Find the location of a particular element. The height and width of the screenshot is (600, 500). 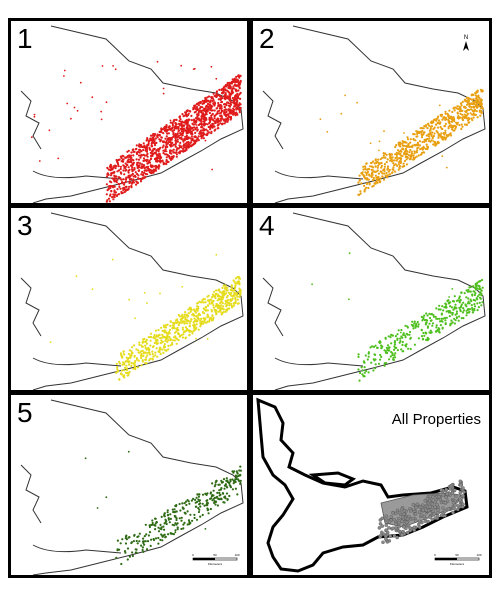

lake-shoreline is located at coordinates (77, 362).